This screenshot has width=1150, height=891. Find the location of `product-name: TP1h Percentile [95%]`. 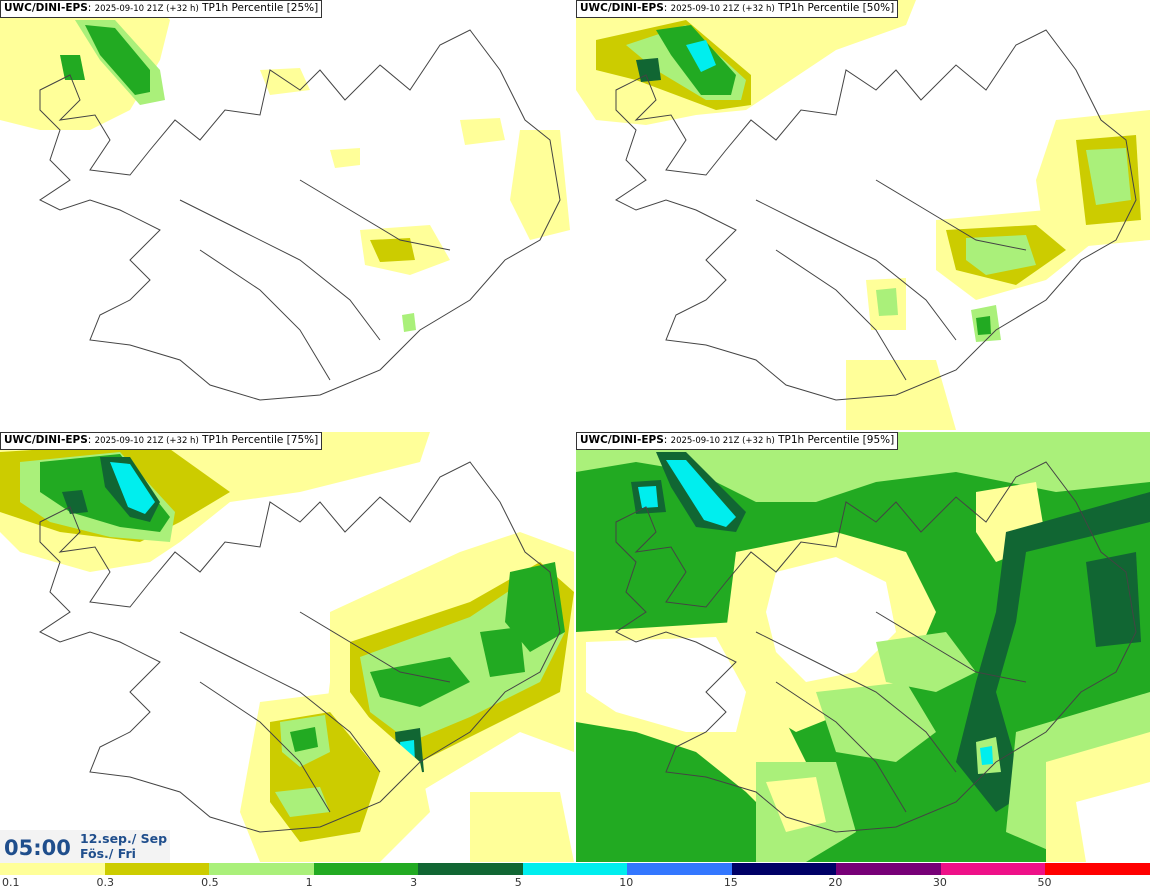

product-name: TP1h Percentile [95%] is located at coordinates (836, 440).